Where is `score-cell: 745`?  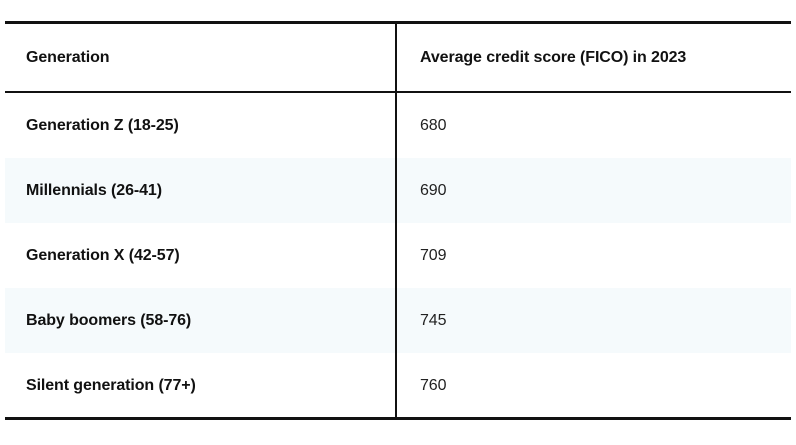
score-cell: 745 is located at coordinates (593, 320).